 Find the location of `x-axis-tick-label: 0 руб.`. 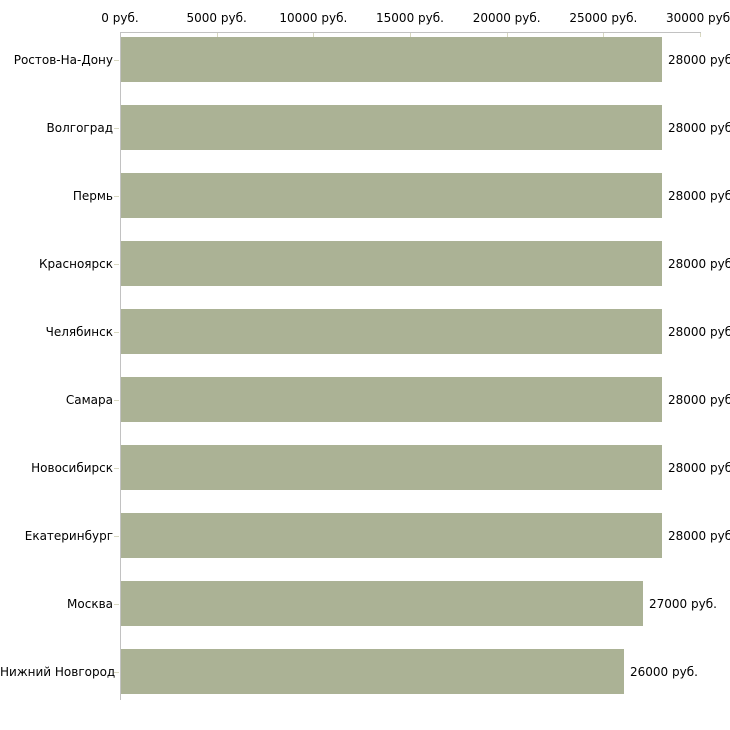

x-axis-tick-label: 0 руб. is located at coordinates (120, 18).